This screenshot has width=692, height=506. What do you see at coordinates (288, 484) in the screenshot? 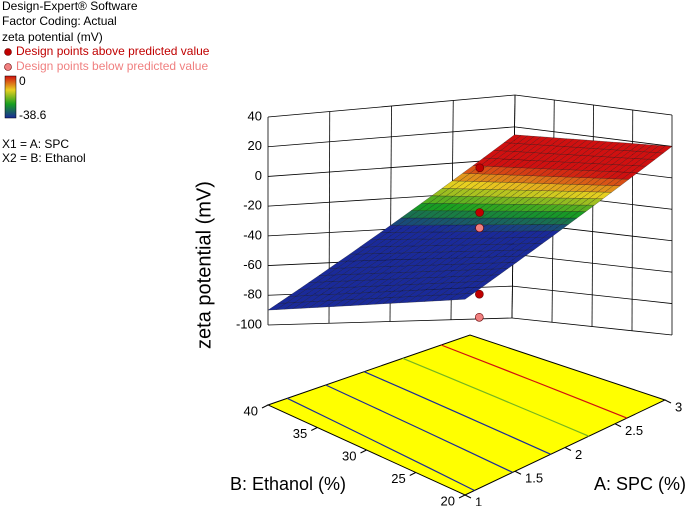
I see `y-axis-label: B: Ethanol (%)` at bounding box center [288, 484].